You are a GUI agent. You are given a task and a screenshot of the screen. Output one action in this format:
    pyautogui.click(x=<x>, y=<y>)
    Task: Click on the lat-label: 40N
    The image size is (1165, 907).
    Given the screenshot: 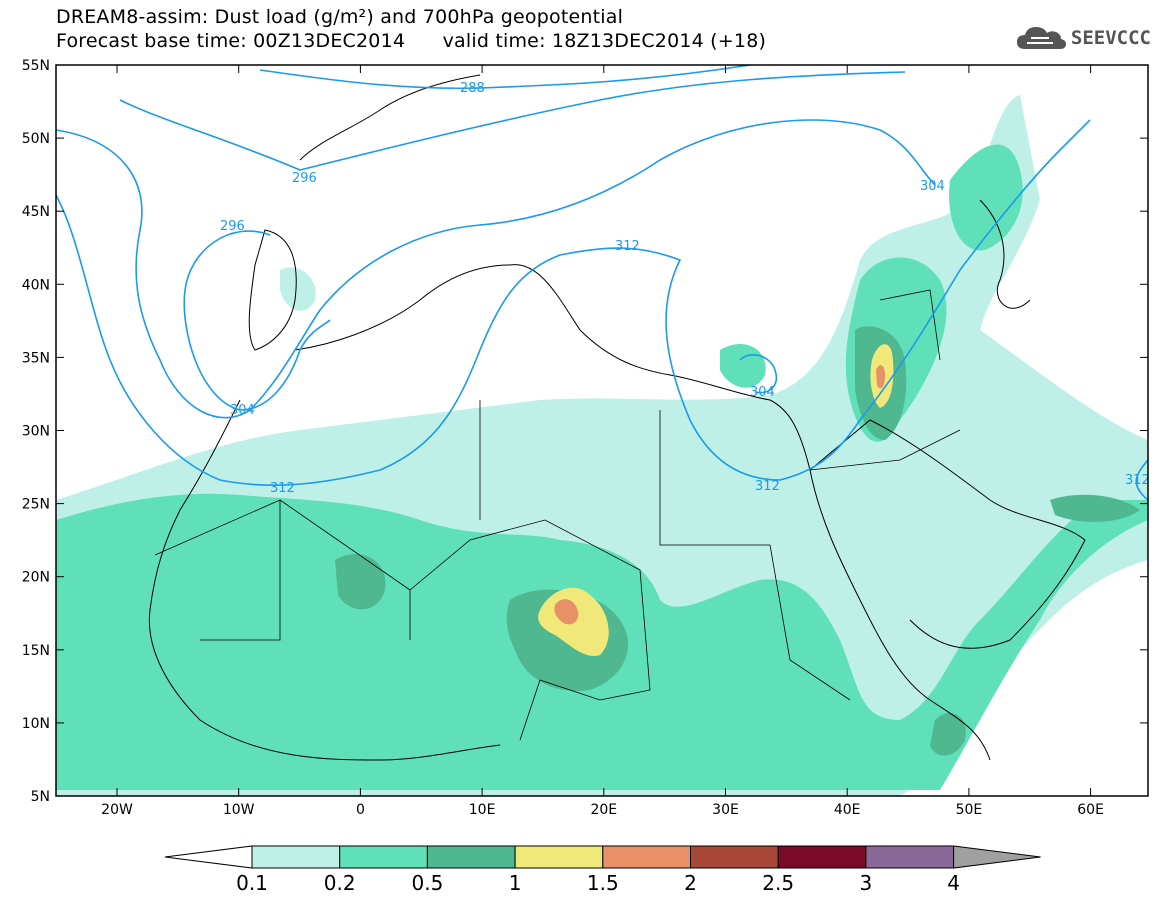 What is the action you would take?
    pyautogui.click(x=36, y=285)
    